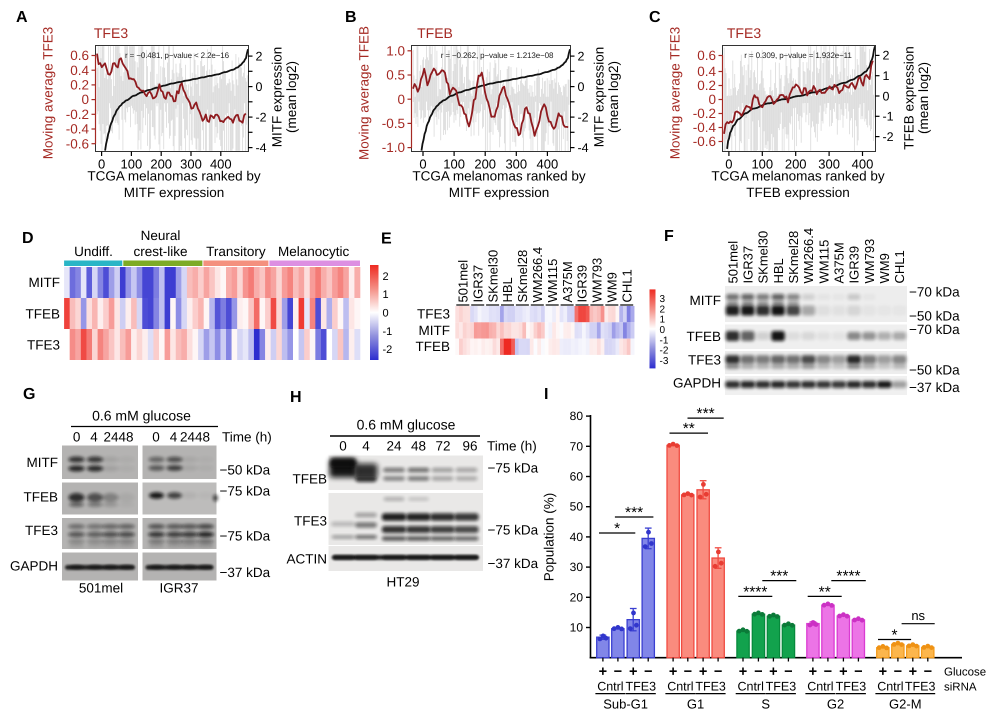  Describe the element at coordinates (548, 164) in the screenshot. I see `svg-text: 400` at that location.